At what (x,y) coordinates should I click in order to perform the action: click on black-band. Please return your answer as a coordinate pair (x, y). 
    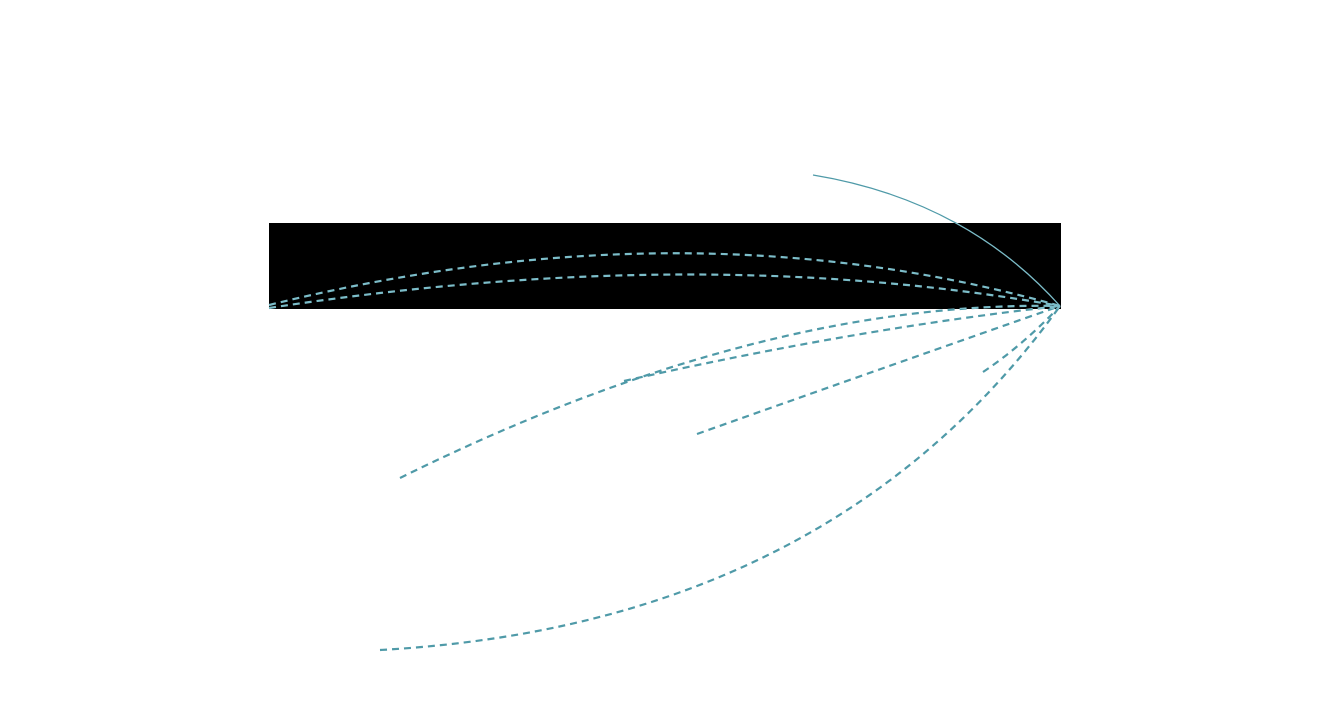
    Looking at the image, I should click on (665, 266).